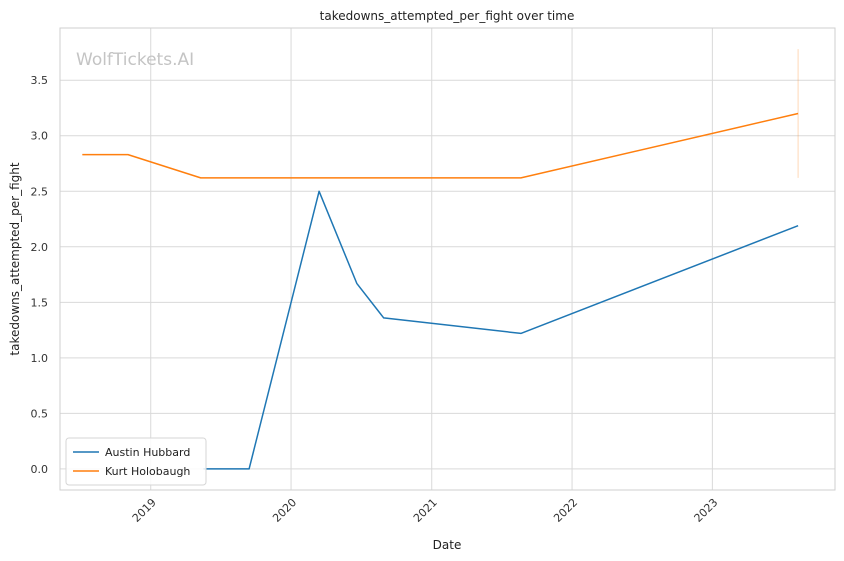 Image resolution: width=844 pixels, height=561 pixels. What do you see at coordinates (565, 510) in the screenshot?
I see `x-tick-label: 2022` at bounding box center [565, 510].